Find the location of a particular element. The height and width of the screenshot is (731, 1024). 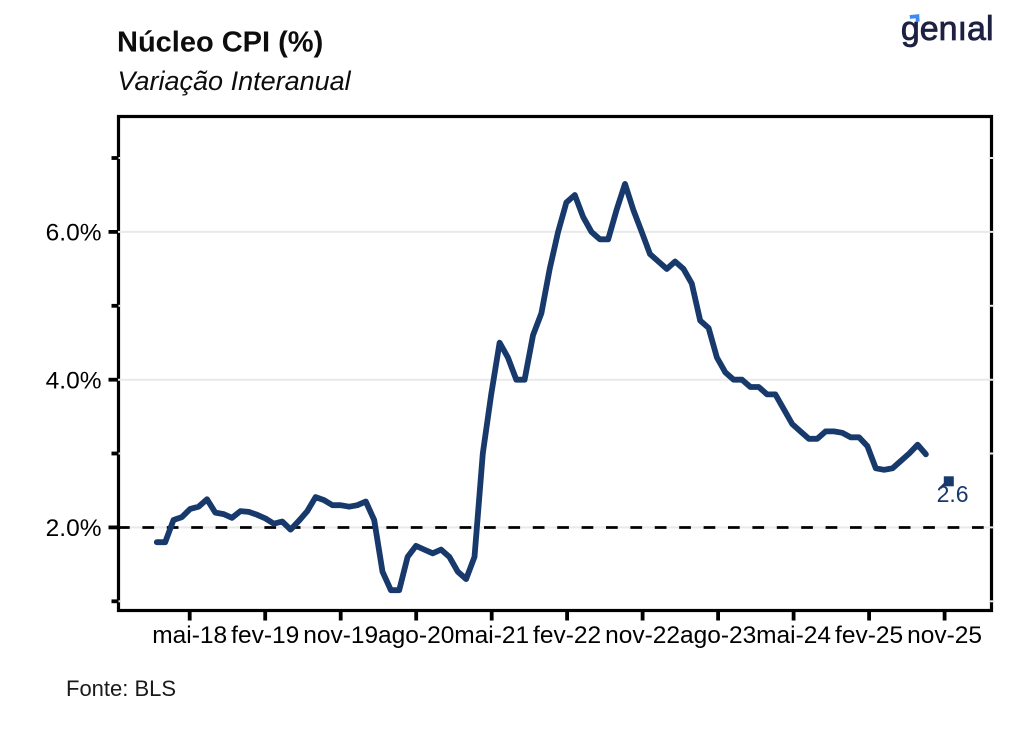

svg-text: ago-23 is located at coordinates (718, 635).